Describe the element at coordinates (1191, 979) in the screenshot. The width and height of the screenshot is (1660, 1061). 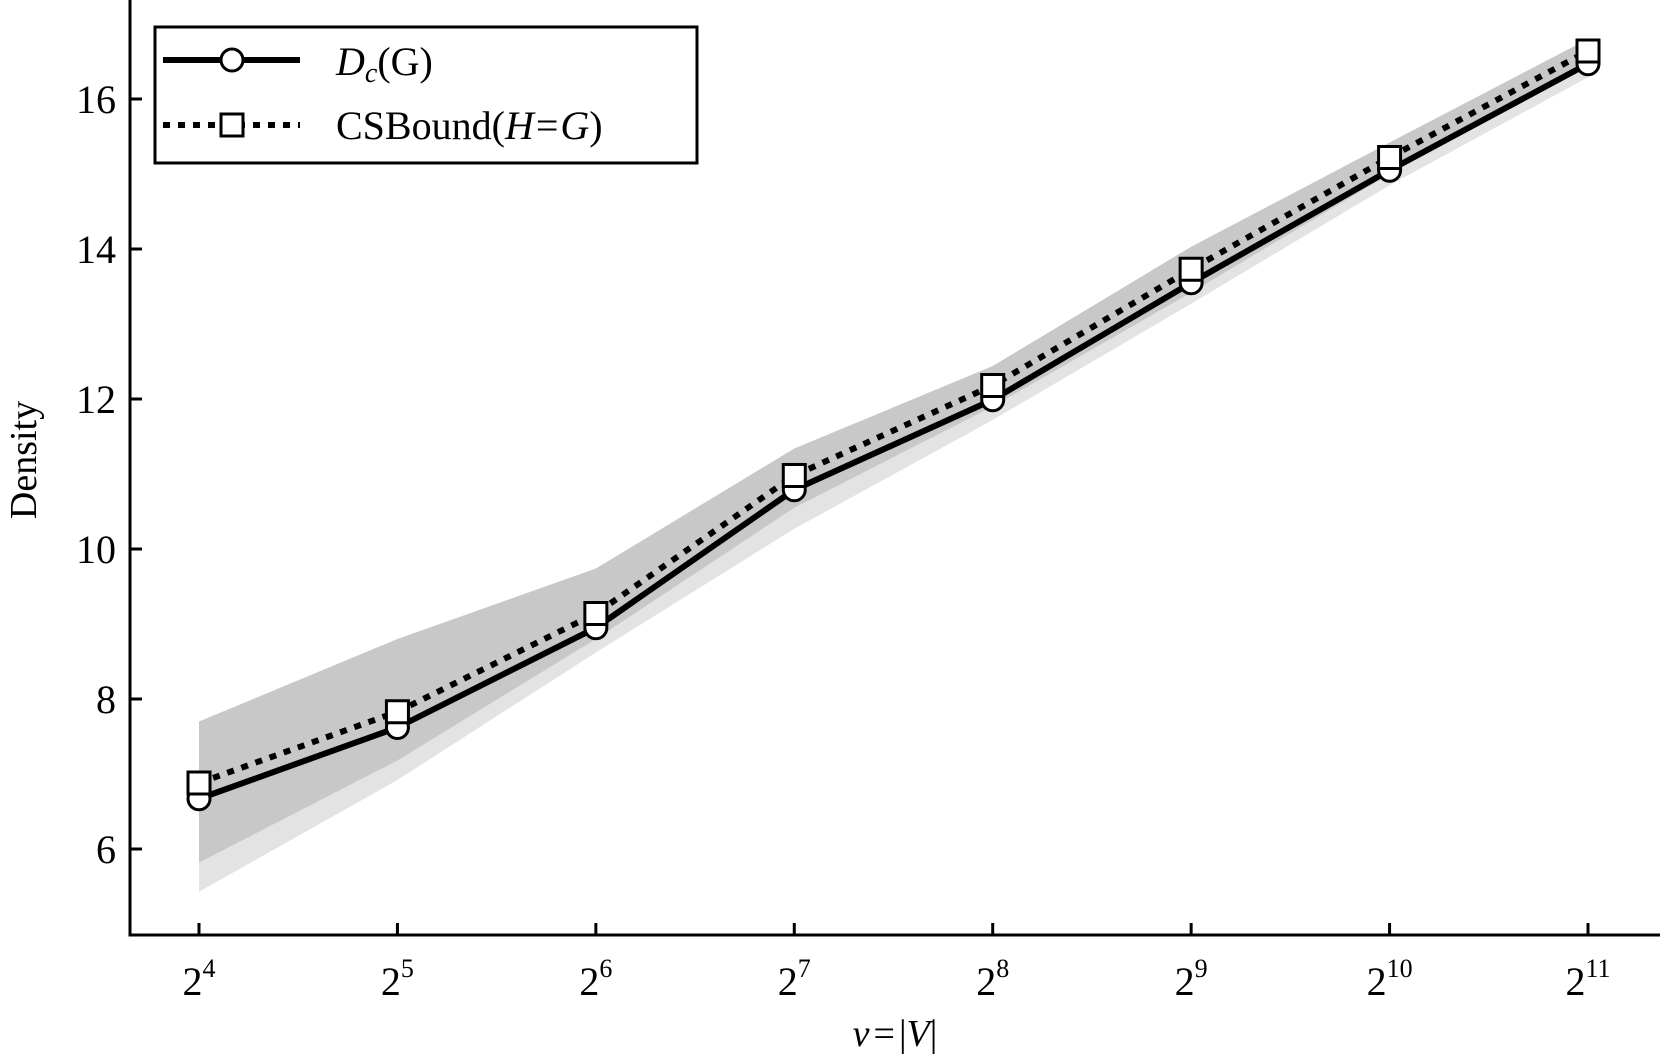
I see `x-tick-label-5: 29` at that location.